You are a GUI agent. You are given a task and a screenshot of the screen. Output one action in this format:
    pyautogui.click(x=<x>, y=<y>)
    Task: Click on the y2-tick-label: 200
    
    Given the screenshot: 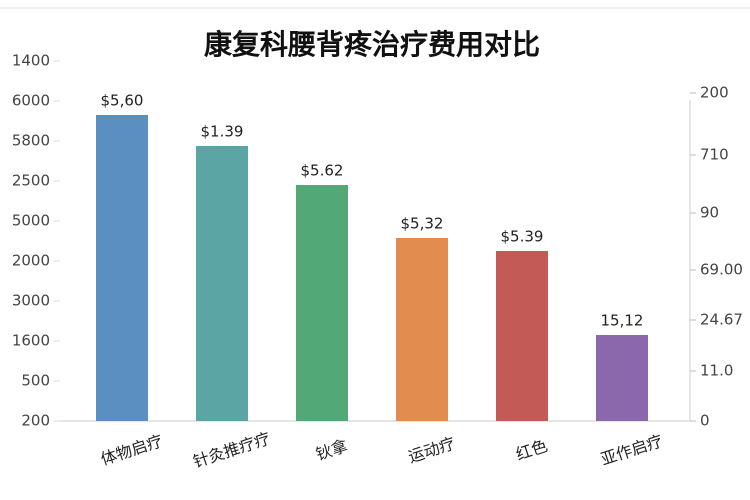 What is the action you would take?
    pyautogui.click(x=714, y=93)
    